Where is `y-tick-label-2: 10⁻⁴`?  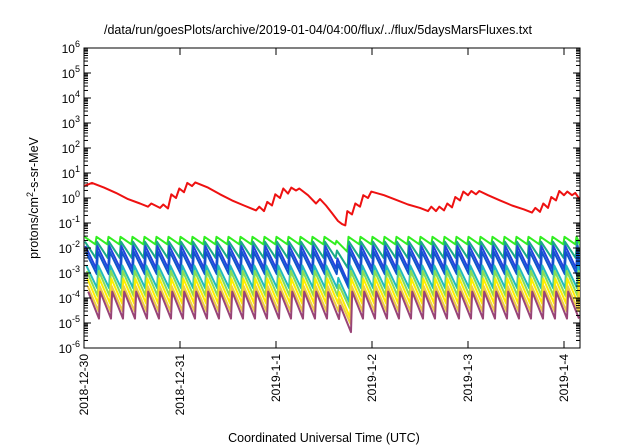 y-tick-label-2: 10⁻⁴ is located at coordinates (69, 297).